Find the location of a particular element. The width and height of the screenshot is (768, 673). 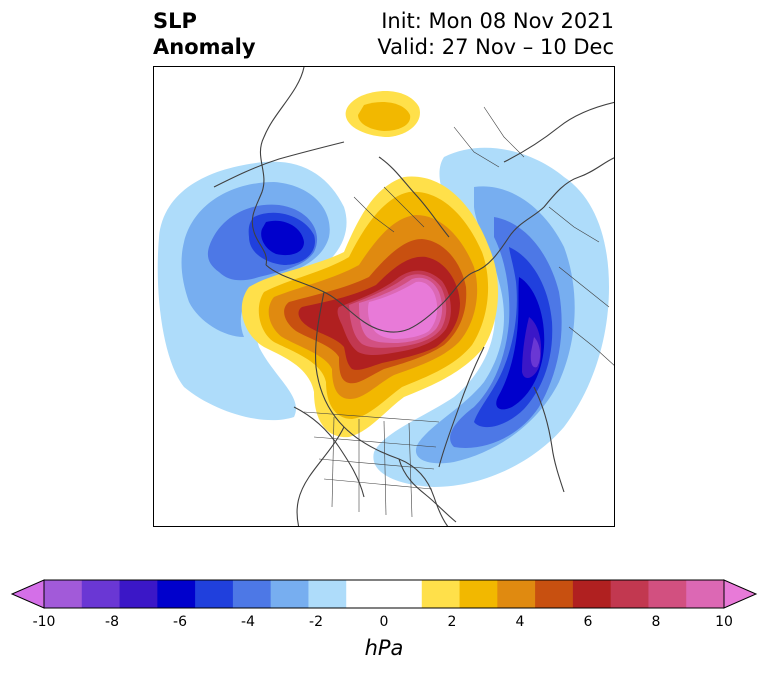

colorbar is located at coordinates (384, 594).